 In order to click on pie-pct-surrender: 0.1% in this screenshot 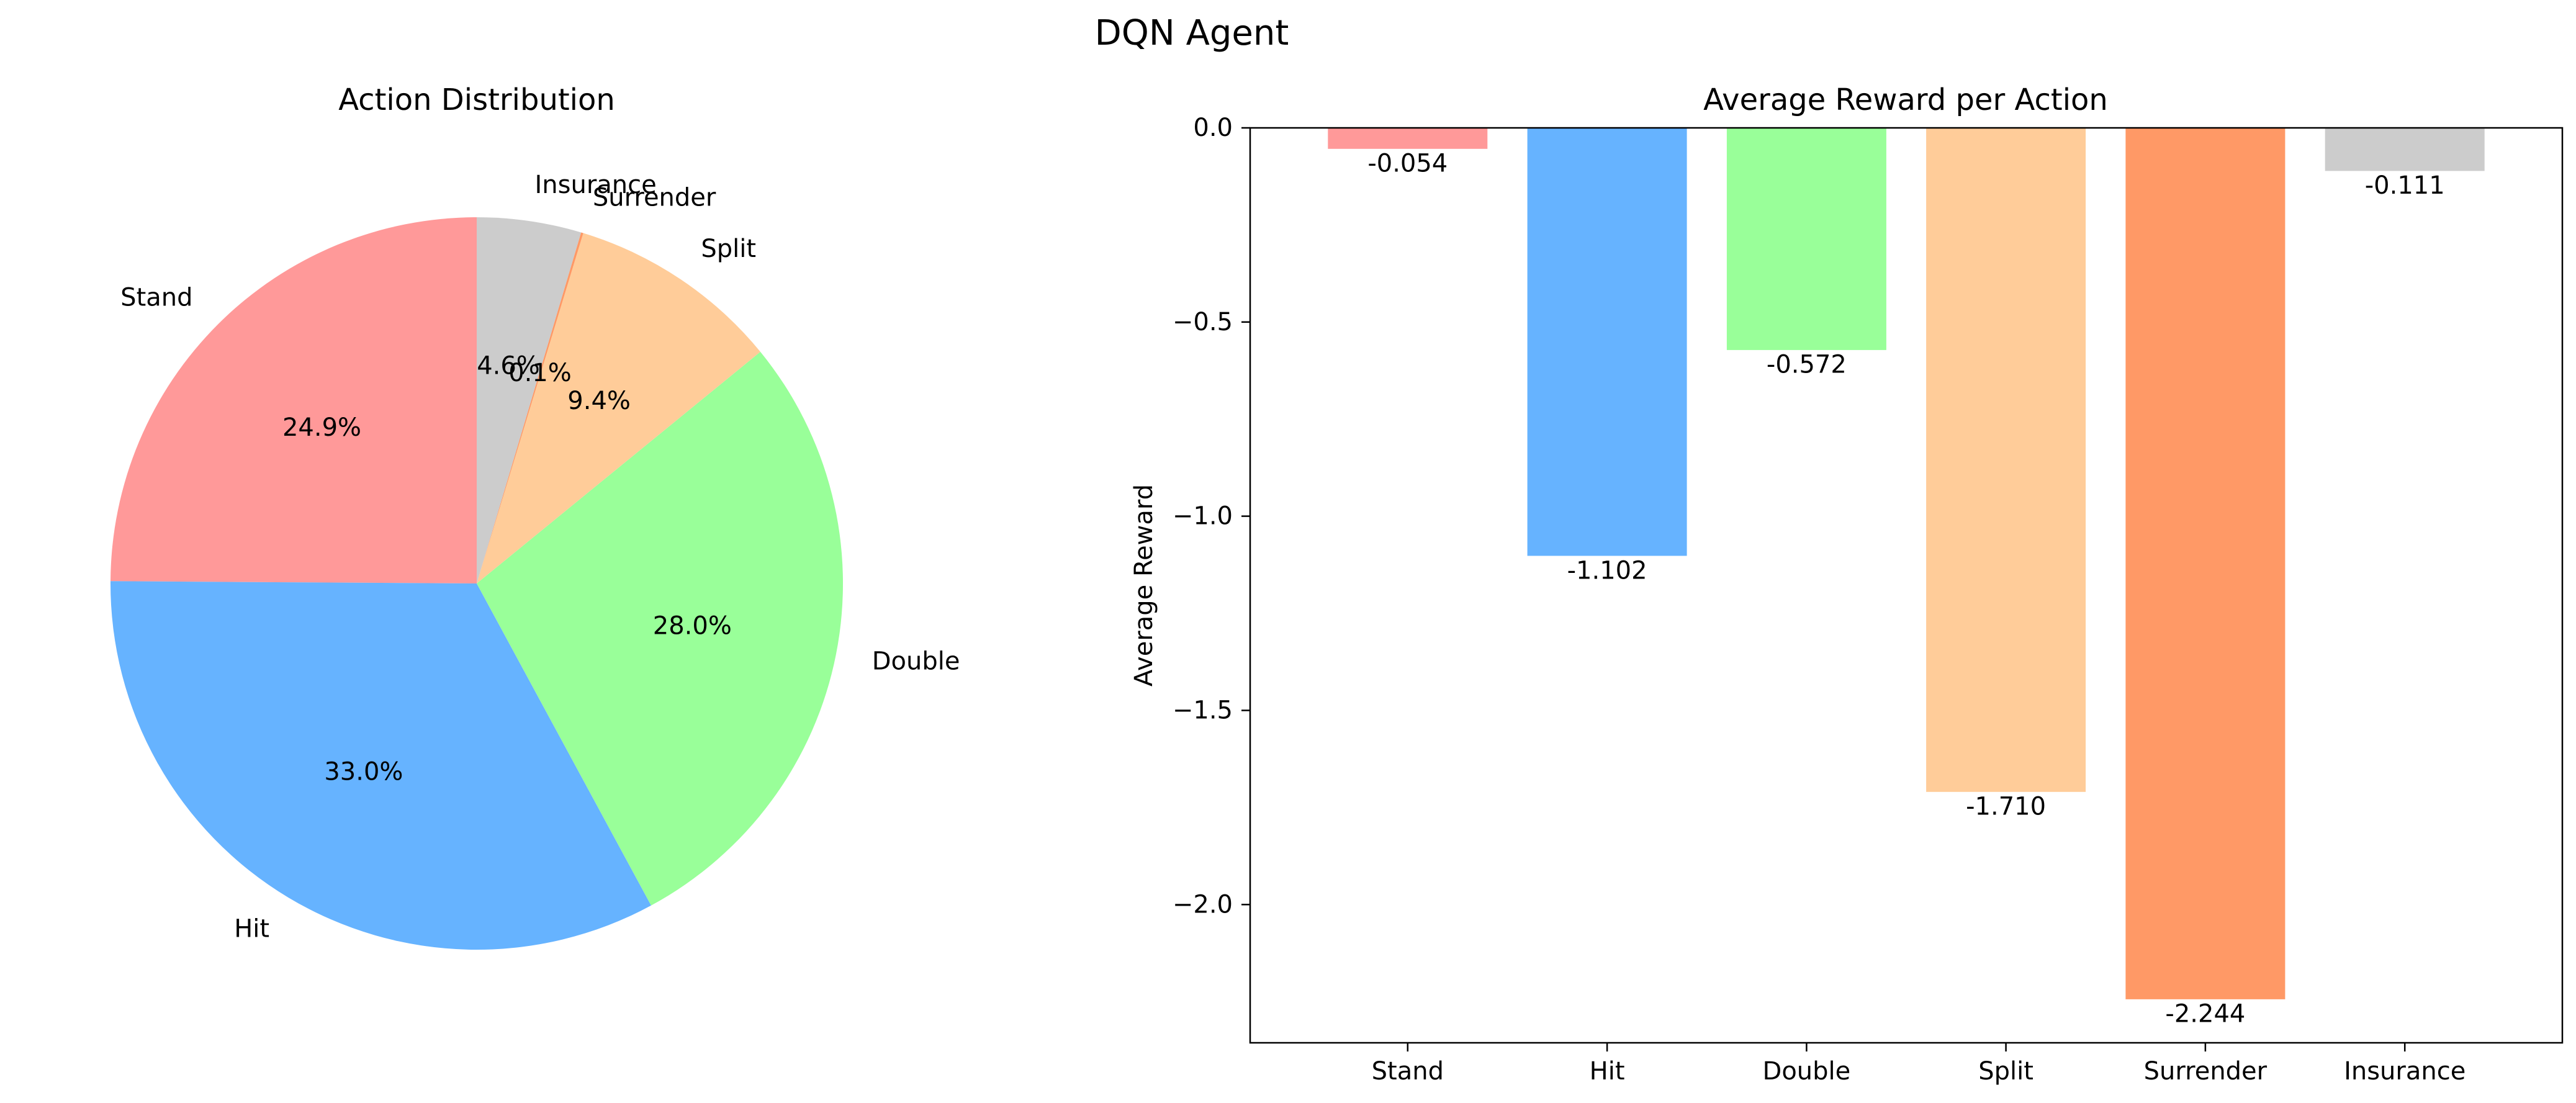, I will do `click(540, 373)`.